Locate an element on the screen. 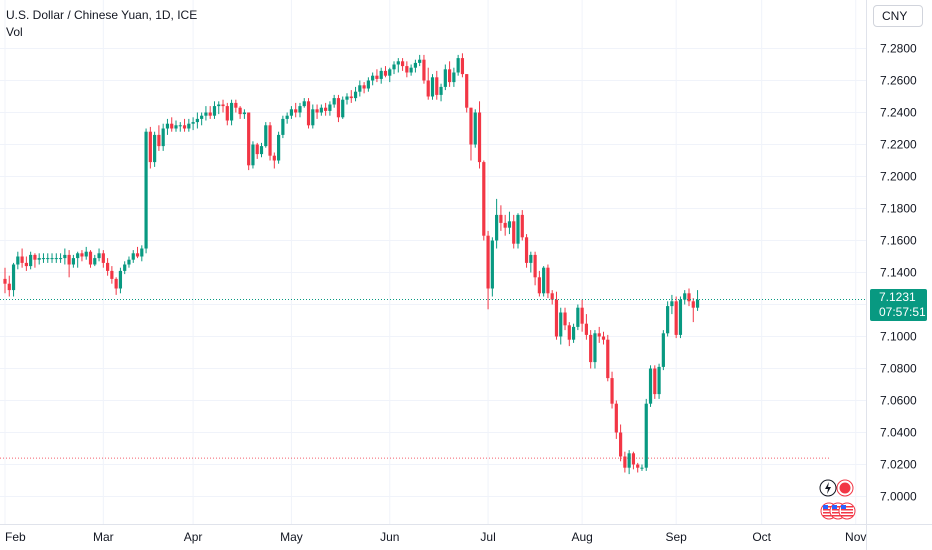 Image resolution: width=932 pixels, height=550 pixels. x-tick-label: Jun is located at coordinates (389, 537).